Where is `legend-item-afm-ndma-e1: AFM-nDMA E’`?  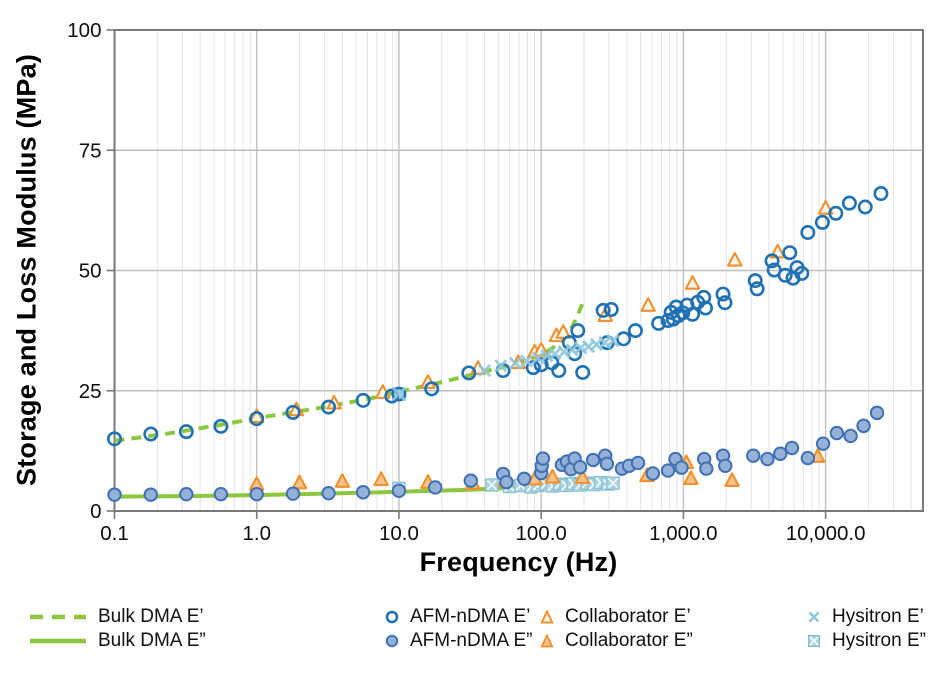 legend-item-afm-ndma-e1: AFM-nDMA E’ is located at coordinates (457, 616).